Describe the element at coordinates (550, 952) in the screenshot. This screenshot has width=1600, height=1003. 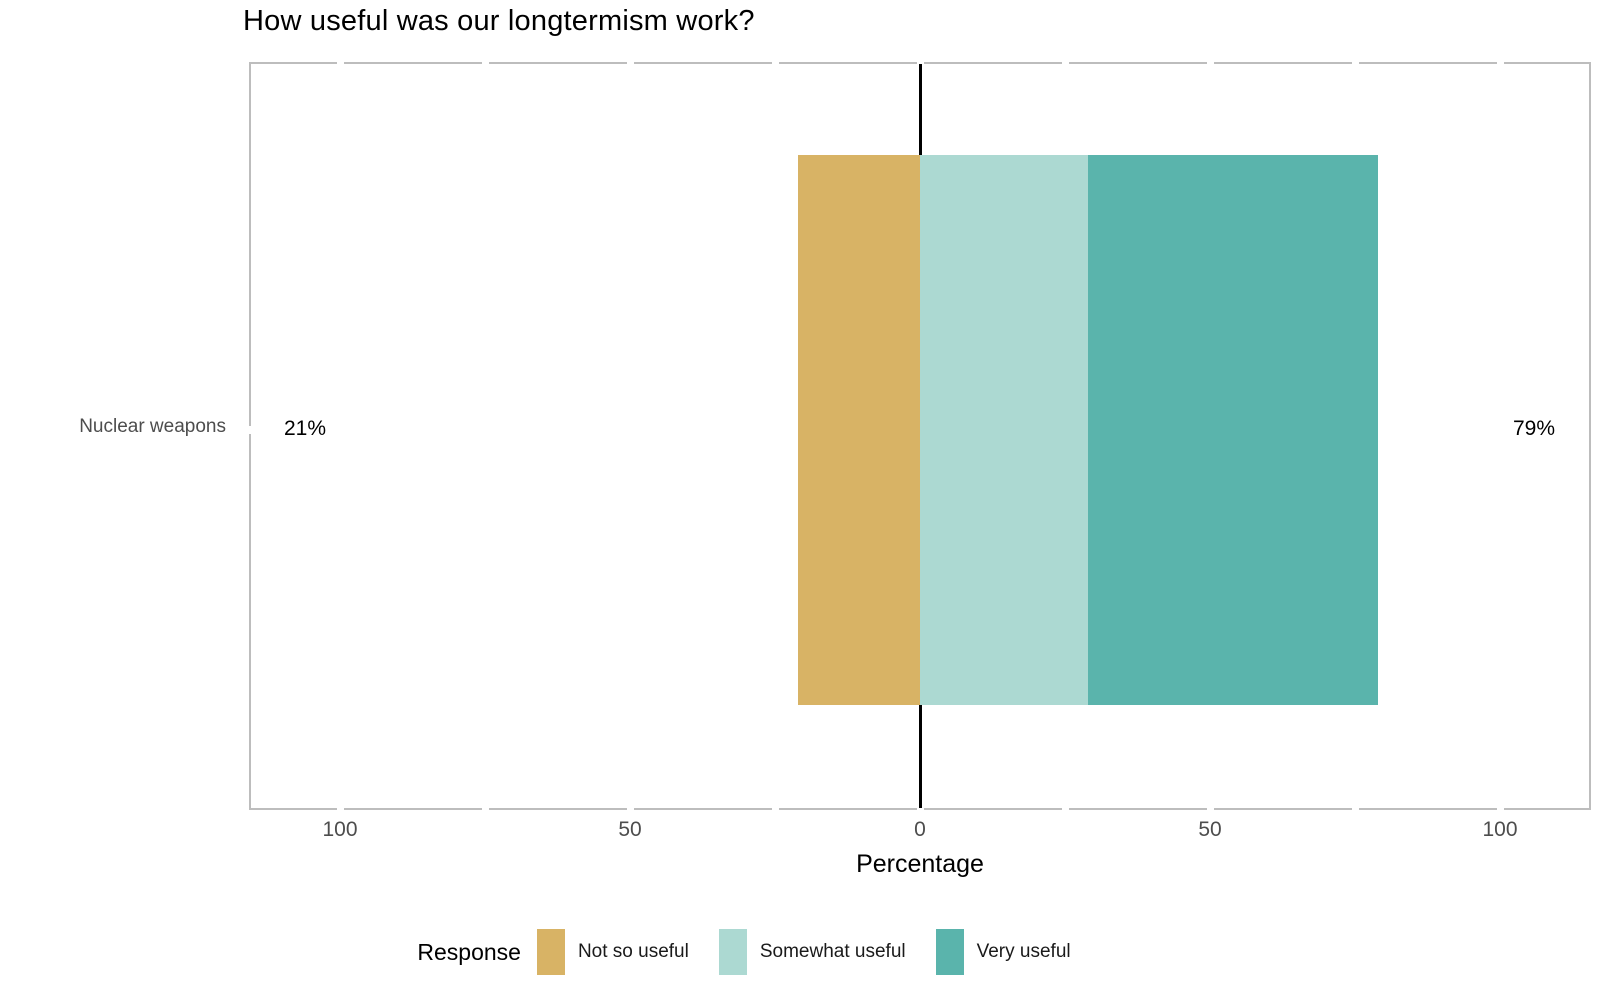
I see `legend-swatch-not-so-useful` at that location.